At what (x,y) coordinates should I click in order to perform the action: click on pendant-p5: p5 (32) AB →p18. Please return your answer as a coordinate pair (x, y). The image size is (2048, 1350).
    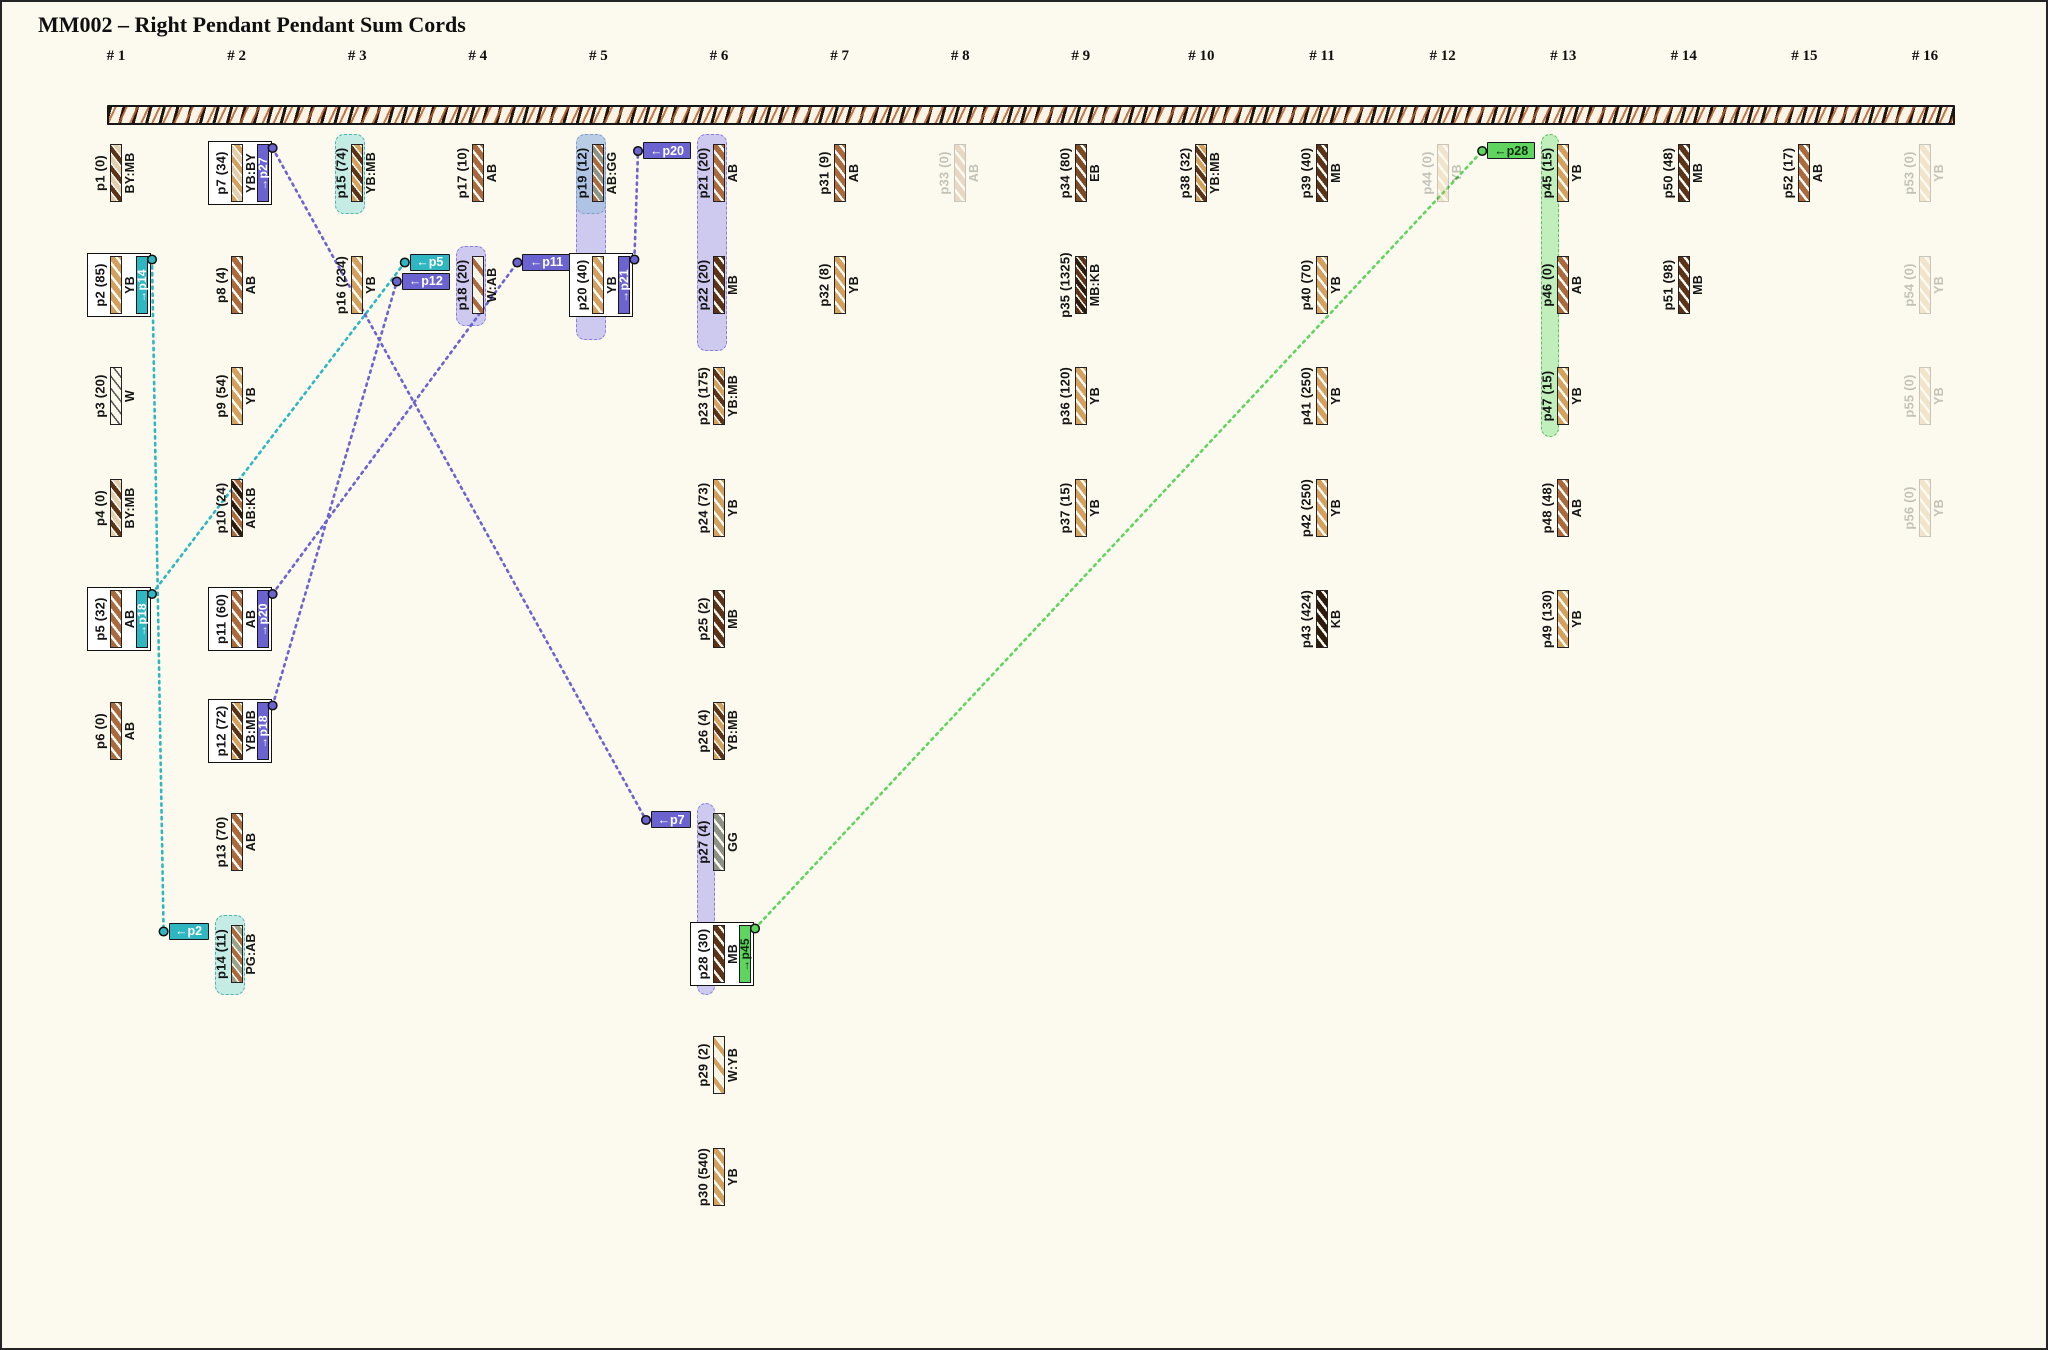
    Looking at the image, I should click on (121, 619).